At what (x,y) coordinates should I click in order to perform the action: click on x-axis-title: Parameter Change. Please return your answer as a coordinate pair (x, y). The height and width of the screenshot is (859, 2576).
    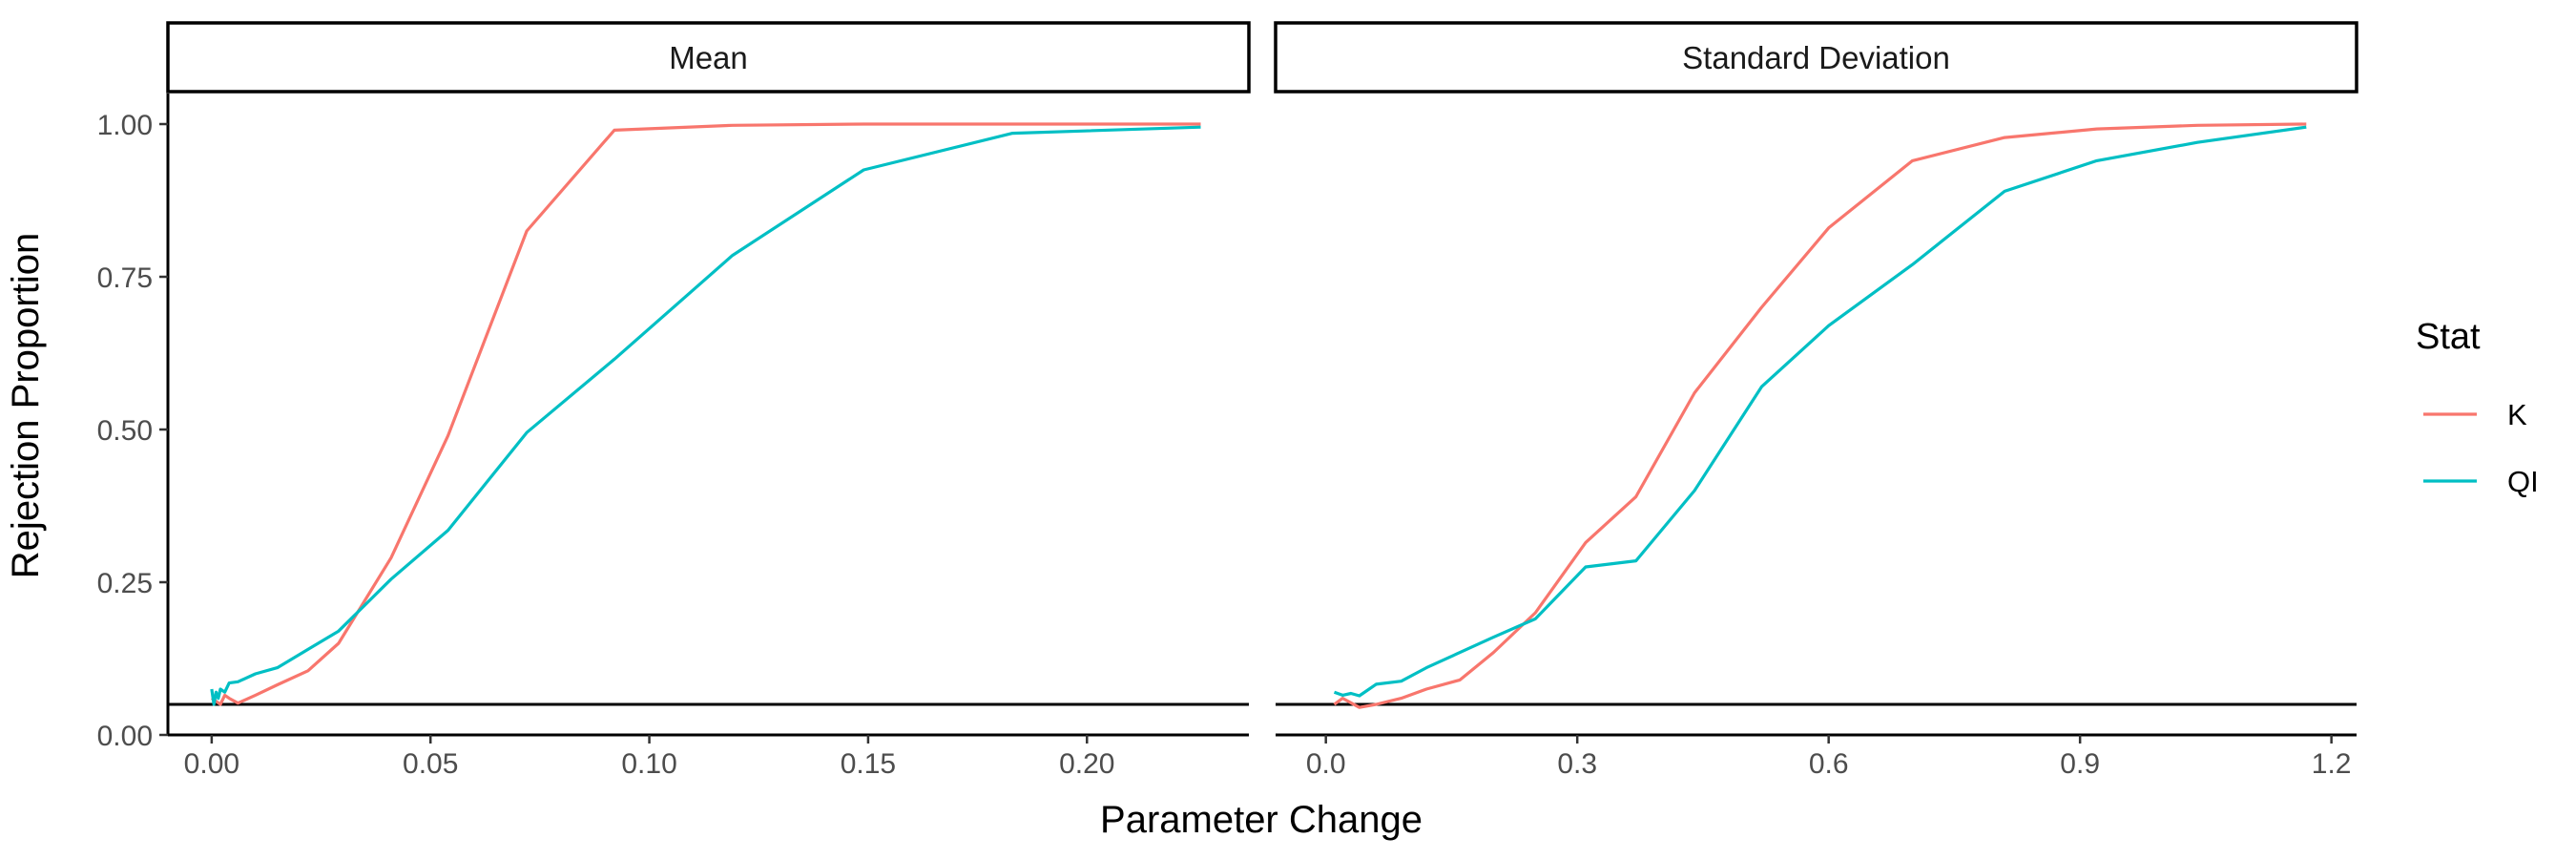
    Looking at the image, I should click on (1261, 820).